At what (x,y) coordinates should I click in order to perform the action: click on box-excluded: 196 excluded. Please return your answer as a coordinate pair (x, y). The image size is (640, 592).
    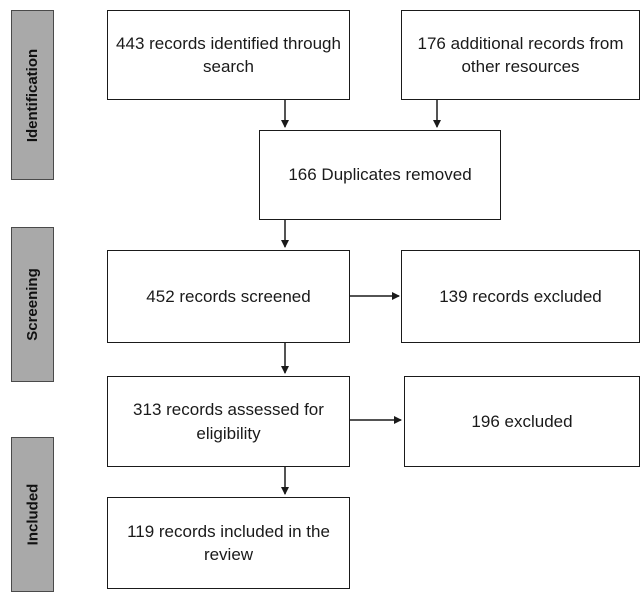
    Looking at the image, I should click on (522, 421).